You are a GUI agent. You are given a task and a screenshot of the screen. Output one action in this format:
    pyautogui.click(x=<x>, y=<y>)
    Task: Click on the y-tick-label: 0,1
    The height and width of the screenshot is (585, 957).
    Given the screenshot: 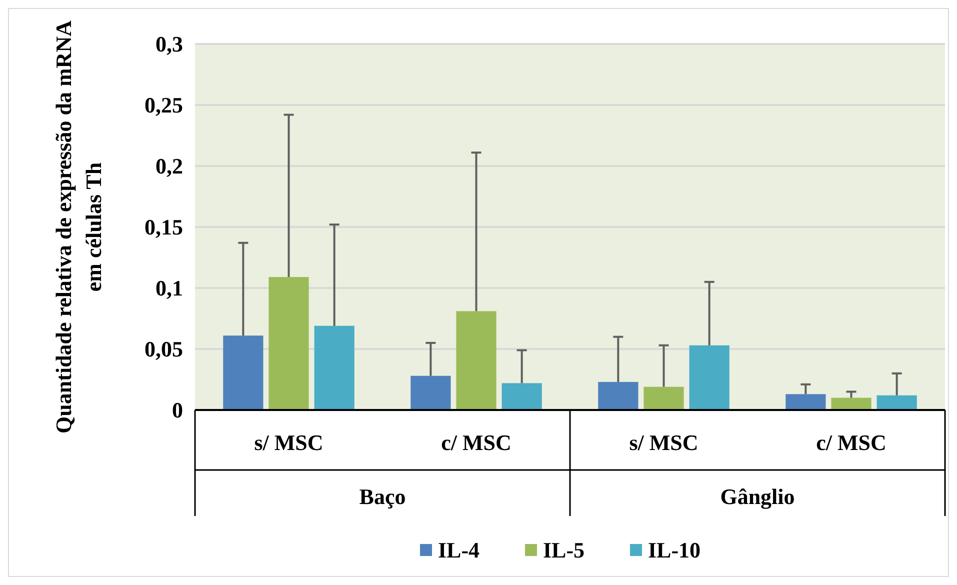 What is the action you would take?
    pyautogui.click(x=169, y=288)
    